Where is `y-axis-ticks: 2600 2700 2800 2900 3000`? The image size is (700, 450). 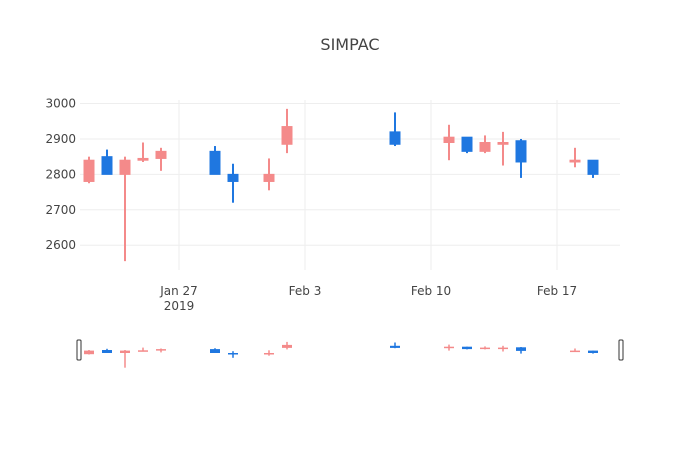 y-axis-ticks: 2600 2700 2800 2900 3000 is located at coordinates (60, 175).